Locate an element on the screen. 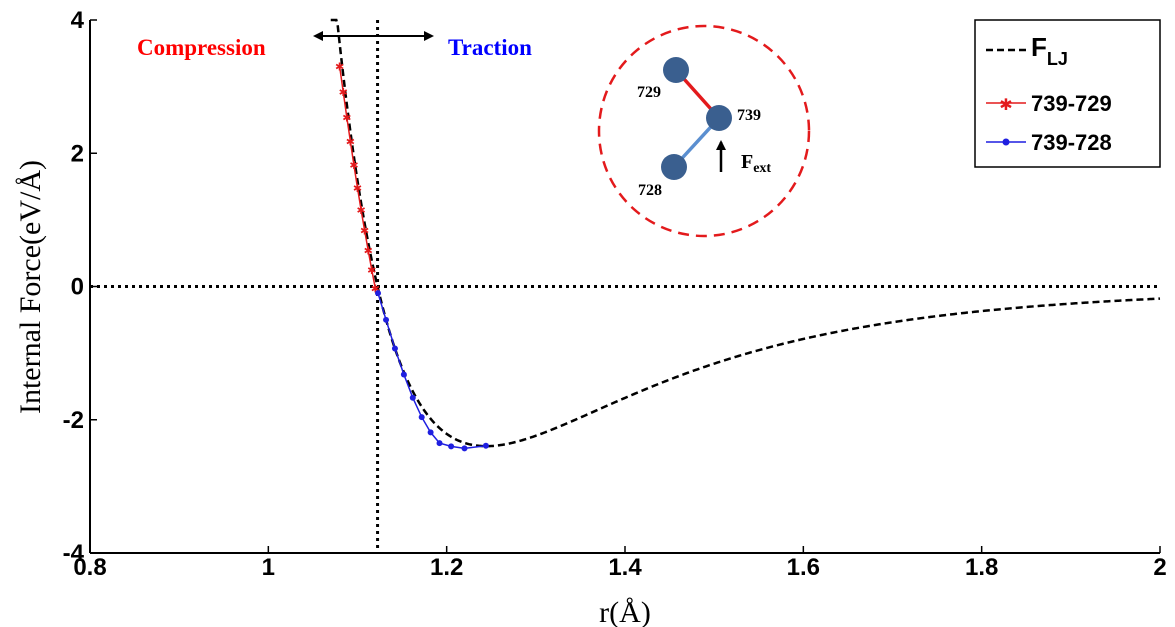 The height and width of the screenshot is (627, 1175). x-tick-label: 1.4 is located at coordinates (625, 567).